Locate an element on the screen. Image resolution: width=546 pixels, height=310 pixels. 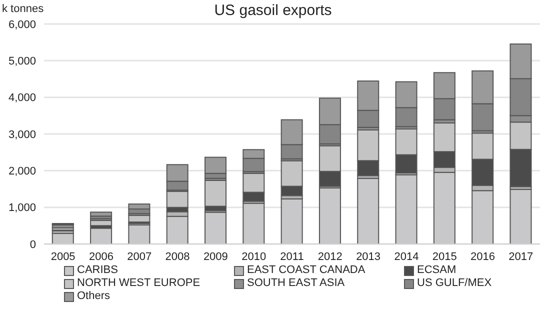
x-tick-label: 2008 is located at coordinates (177, 256).